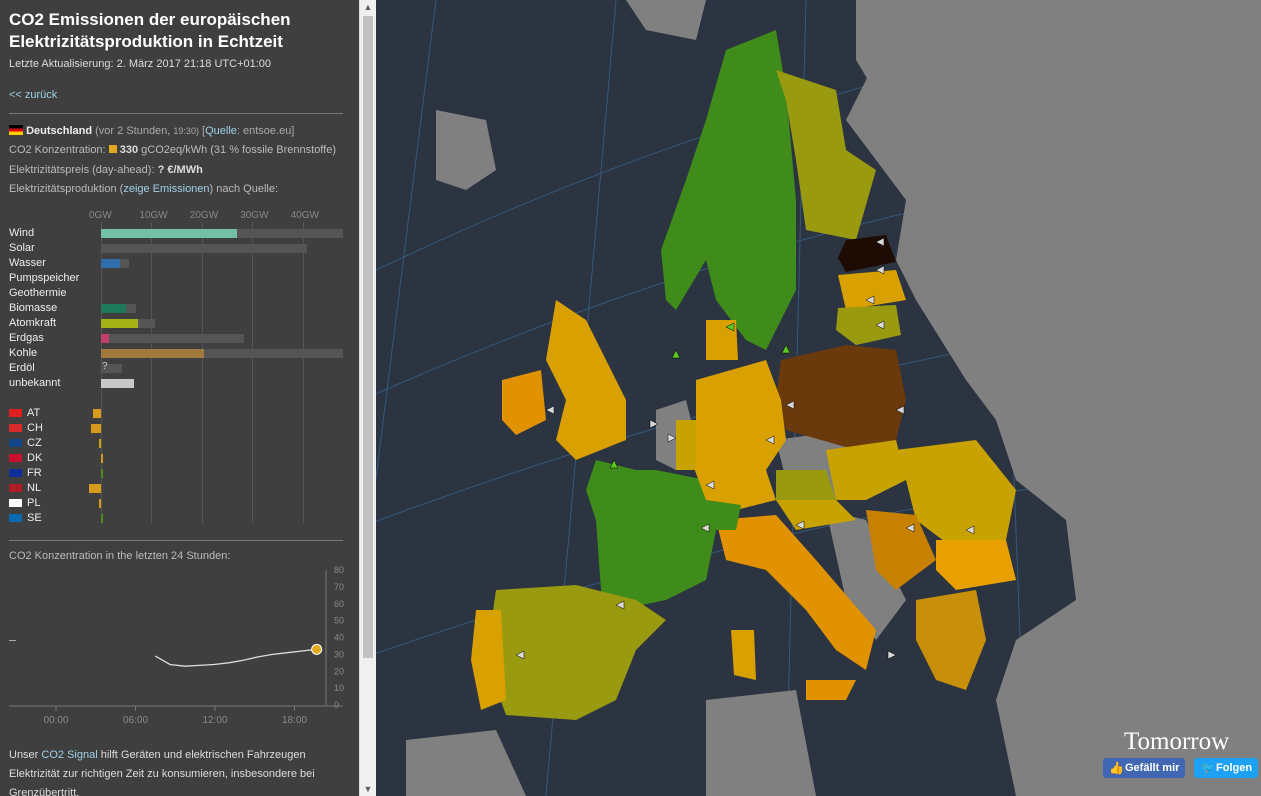 This screenshot has height=796, width=1261. What do you see at coordinates (180, 170) in the screenshot?
I see `price-value: ? €/MWh` at bounding box center [180, 170].